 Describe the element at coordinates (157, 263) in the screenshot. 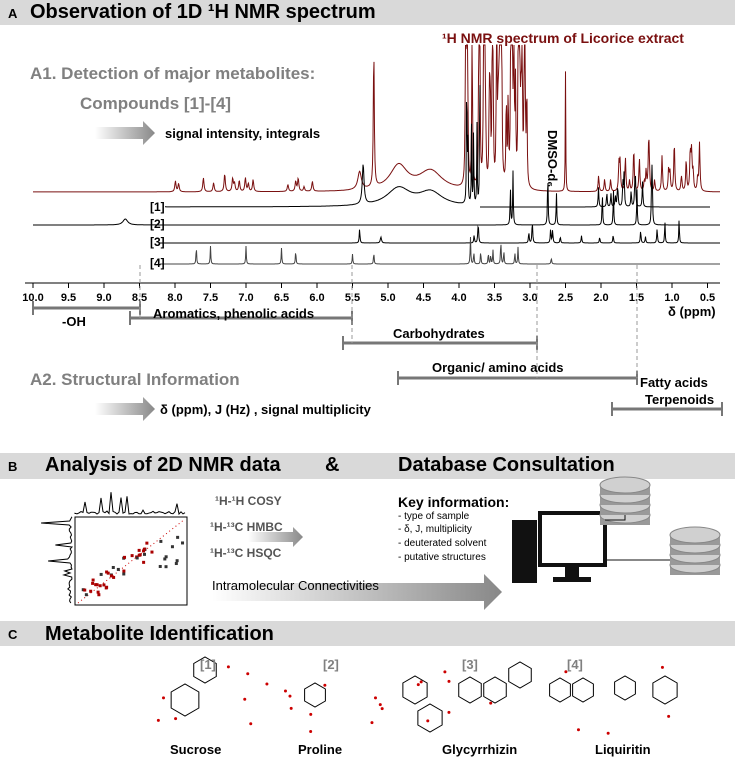

I see `trace-label: [4]` at that location.